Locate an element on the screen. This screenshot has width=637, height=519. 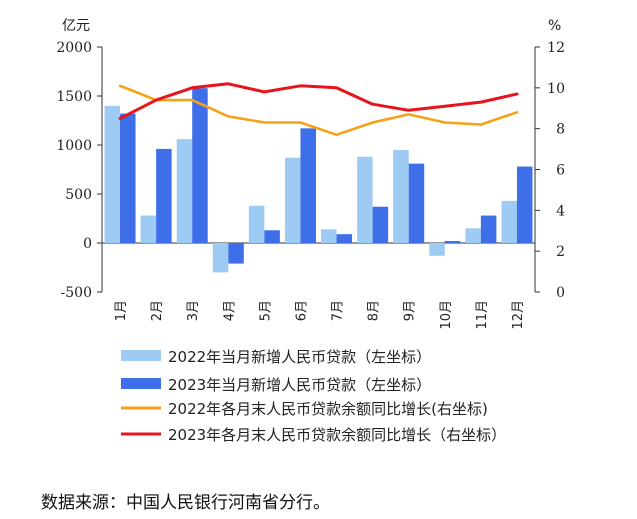
right-tick-label: 10 is located at coordinates (556, 89).